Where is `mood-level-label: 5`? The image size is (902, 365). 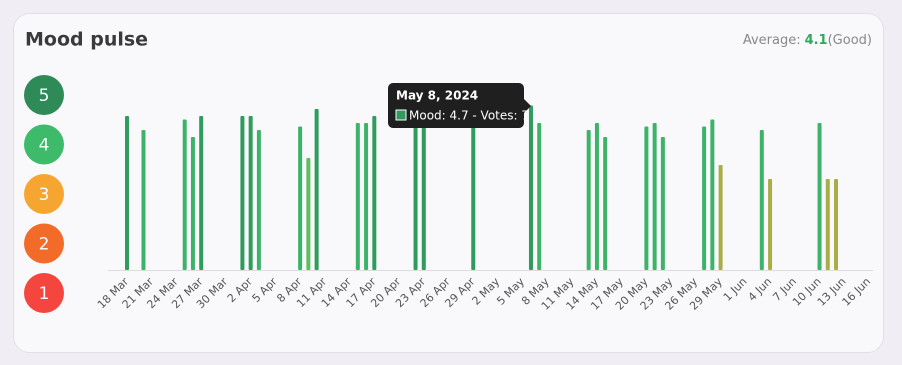
mood-level-label: 5 is located at coordinates (44, 96).